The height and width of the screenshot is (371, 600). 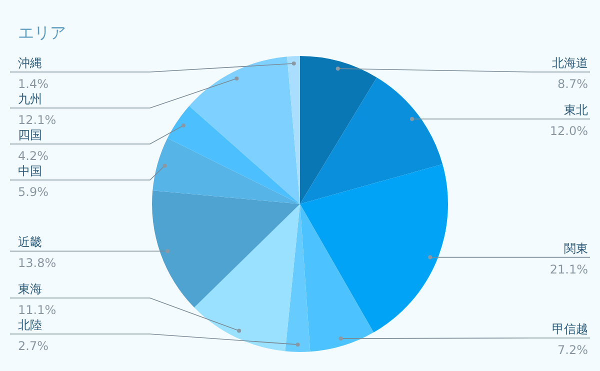 What do you see at coordinates (30, 135) in the screenshot?
I see `slice-label: 四国` at bounding box center [30, 135].